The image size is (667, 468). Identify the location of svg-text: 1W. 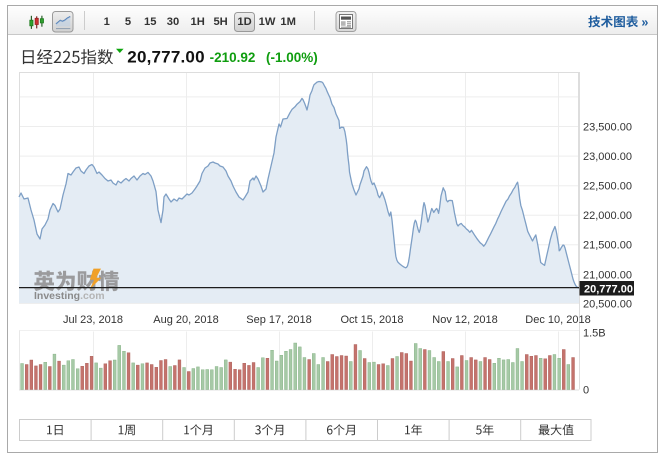
(267, 22).